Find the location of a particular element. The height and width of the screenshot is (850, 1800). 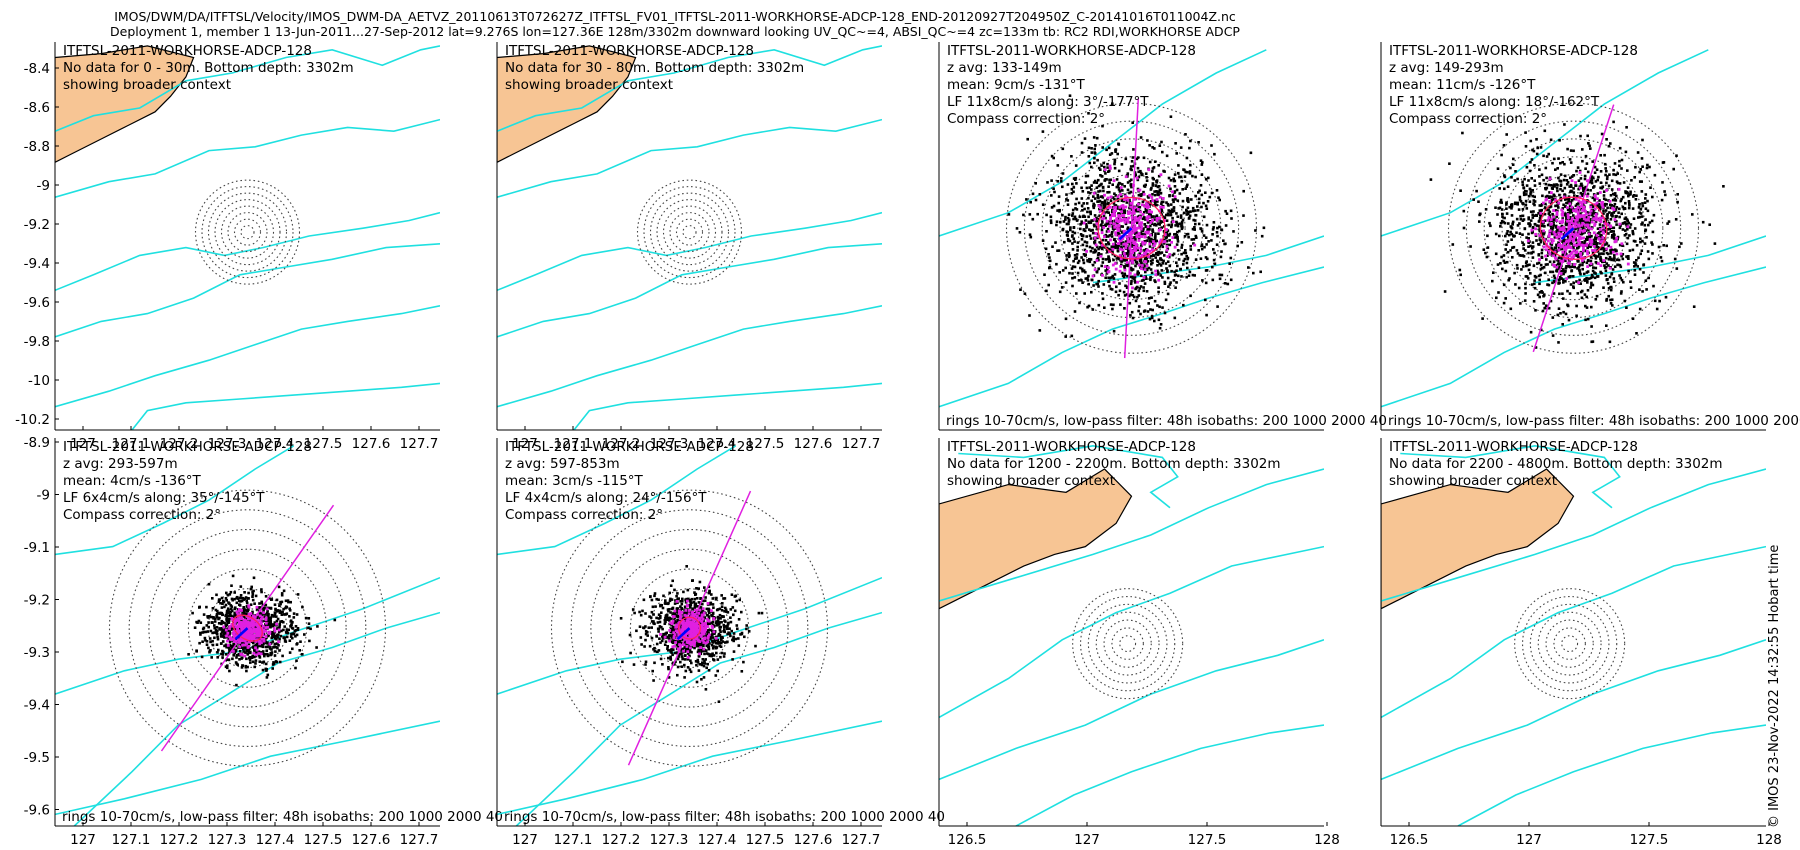

panel-info-line: showing broader context is located at coordinates (589, 85).